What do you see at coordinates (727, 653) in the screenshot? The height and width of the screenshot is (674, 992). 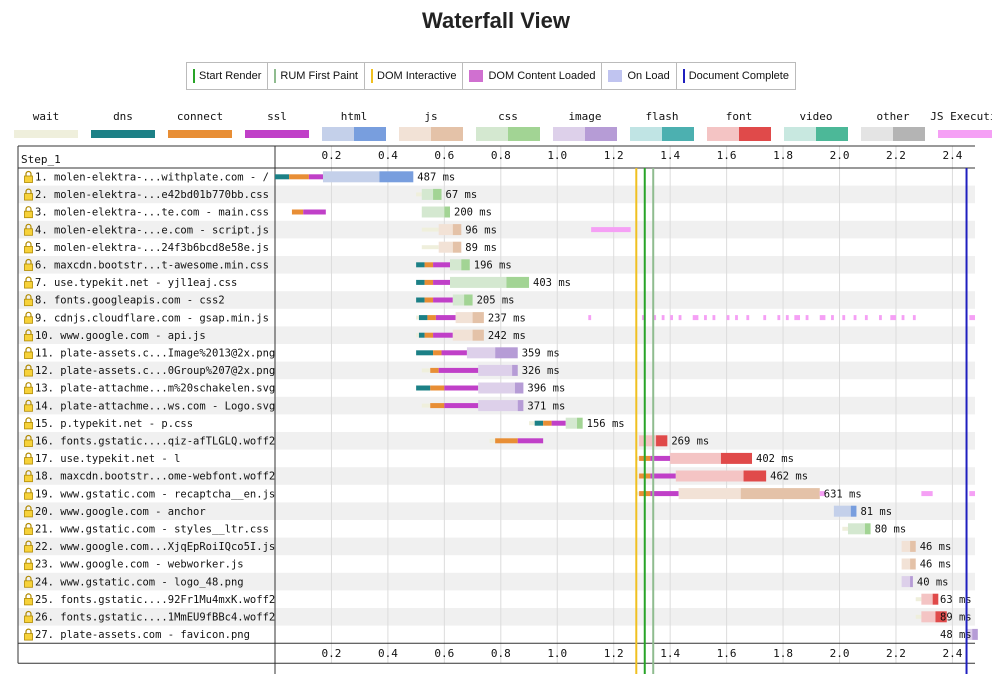 I see `x-tick-label-bottom: 1.6` at bounding box center [727, 653].